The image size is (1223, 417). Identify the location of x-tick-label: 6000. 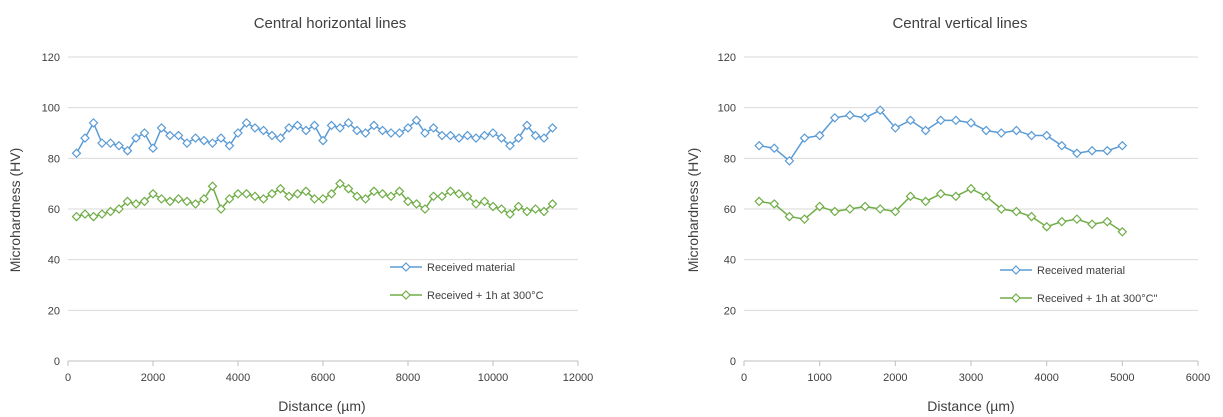
(323, 378).